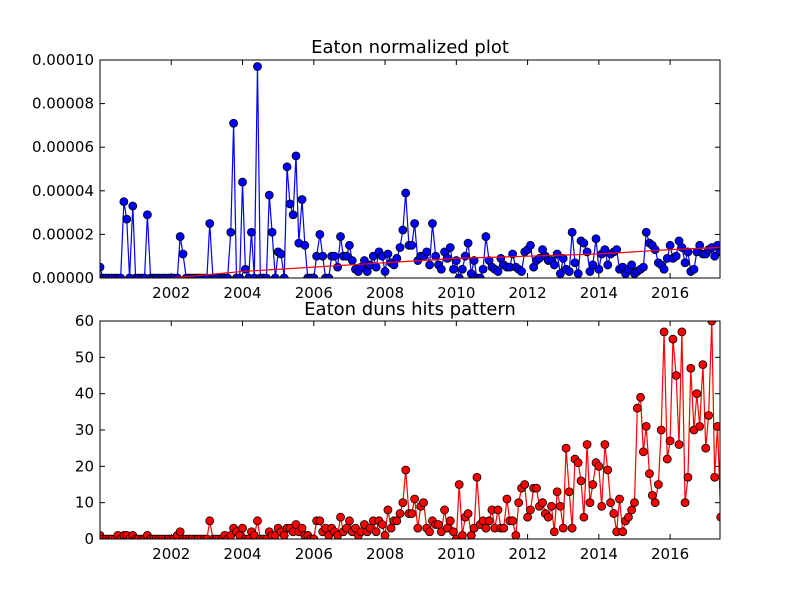 This screenshot has height=600, width=800. What do you see at coordinates (599, 293) in the screenshot?
I see `x-tick-label: 2014` at bounding box center [599, 293].